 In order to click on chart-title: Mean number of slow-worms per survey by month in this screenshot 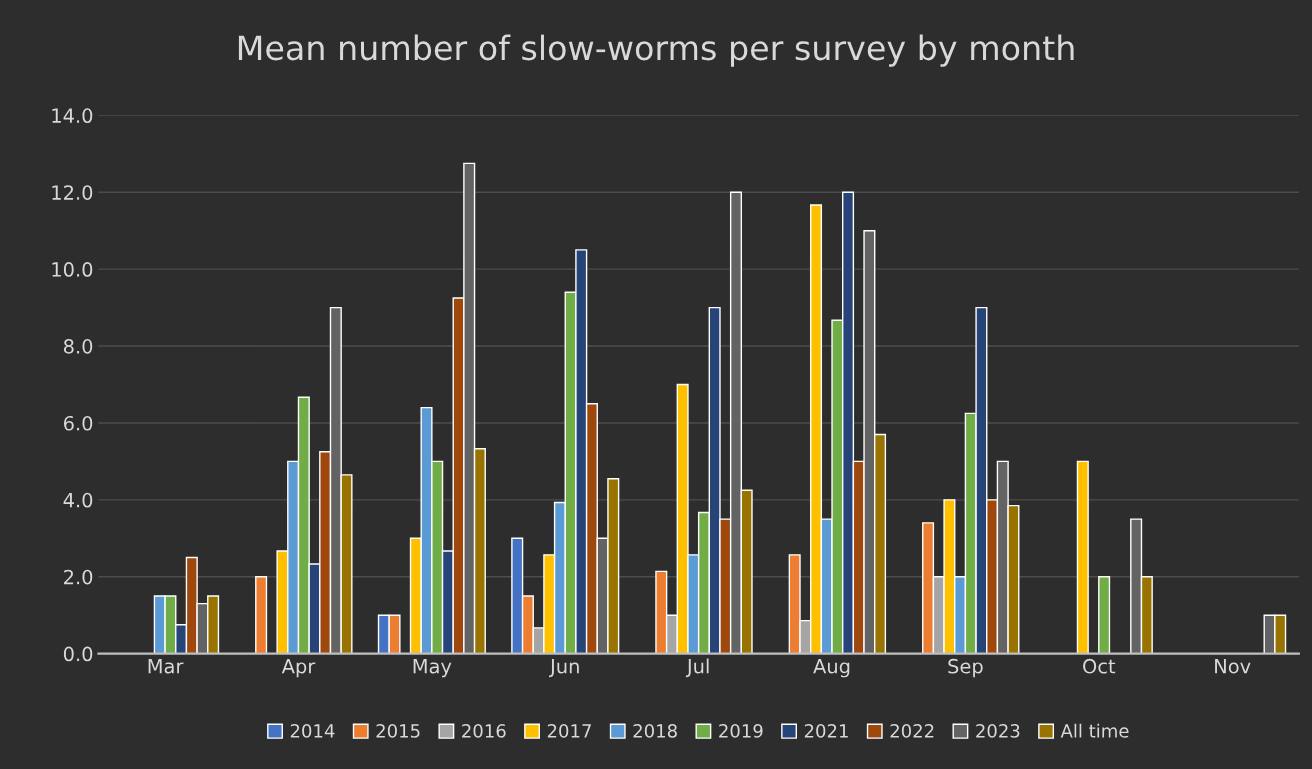, I will do `click(656, 50)`.